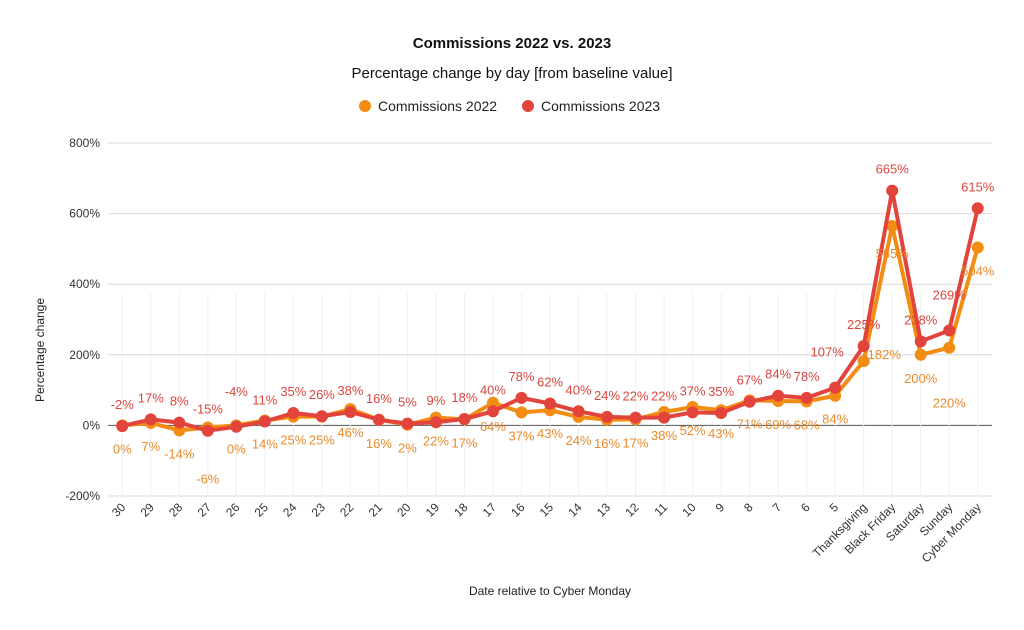 The image size is (1024, 630). What do you see at coordinates (347, 510) in the screenshot?
I see `x-tick-label: 22` at bounding box center [347, 510].